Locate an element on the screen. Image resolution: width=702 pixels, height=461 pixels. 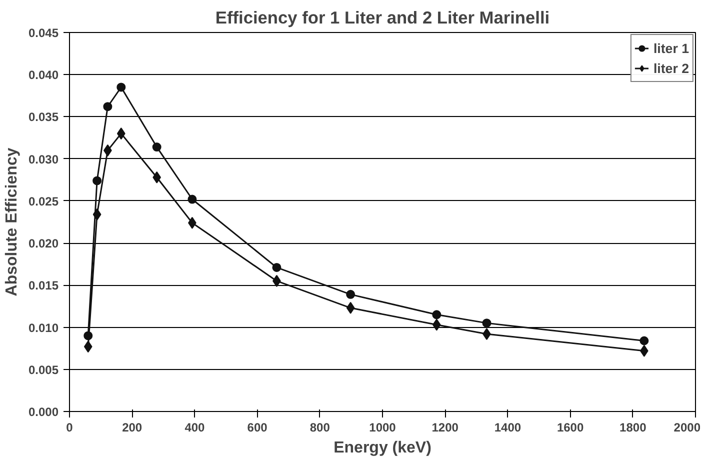
legend-label: liter 1 is located at coordinates (671, 48).